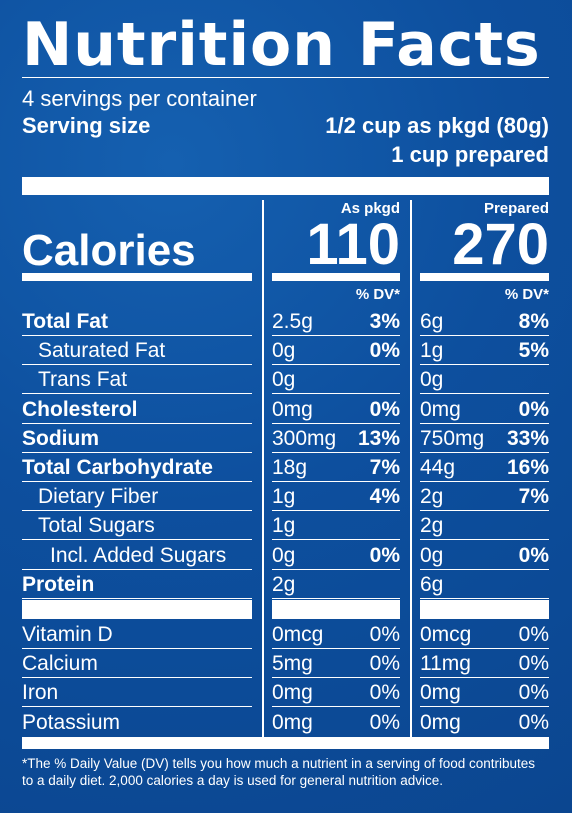 This screenshot has width=572, height=813. Describe the element at coordinates (484, 277) in the screenshot. I see `calories-rule-col2` at that location.